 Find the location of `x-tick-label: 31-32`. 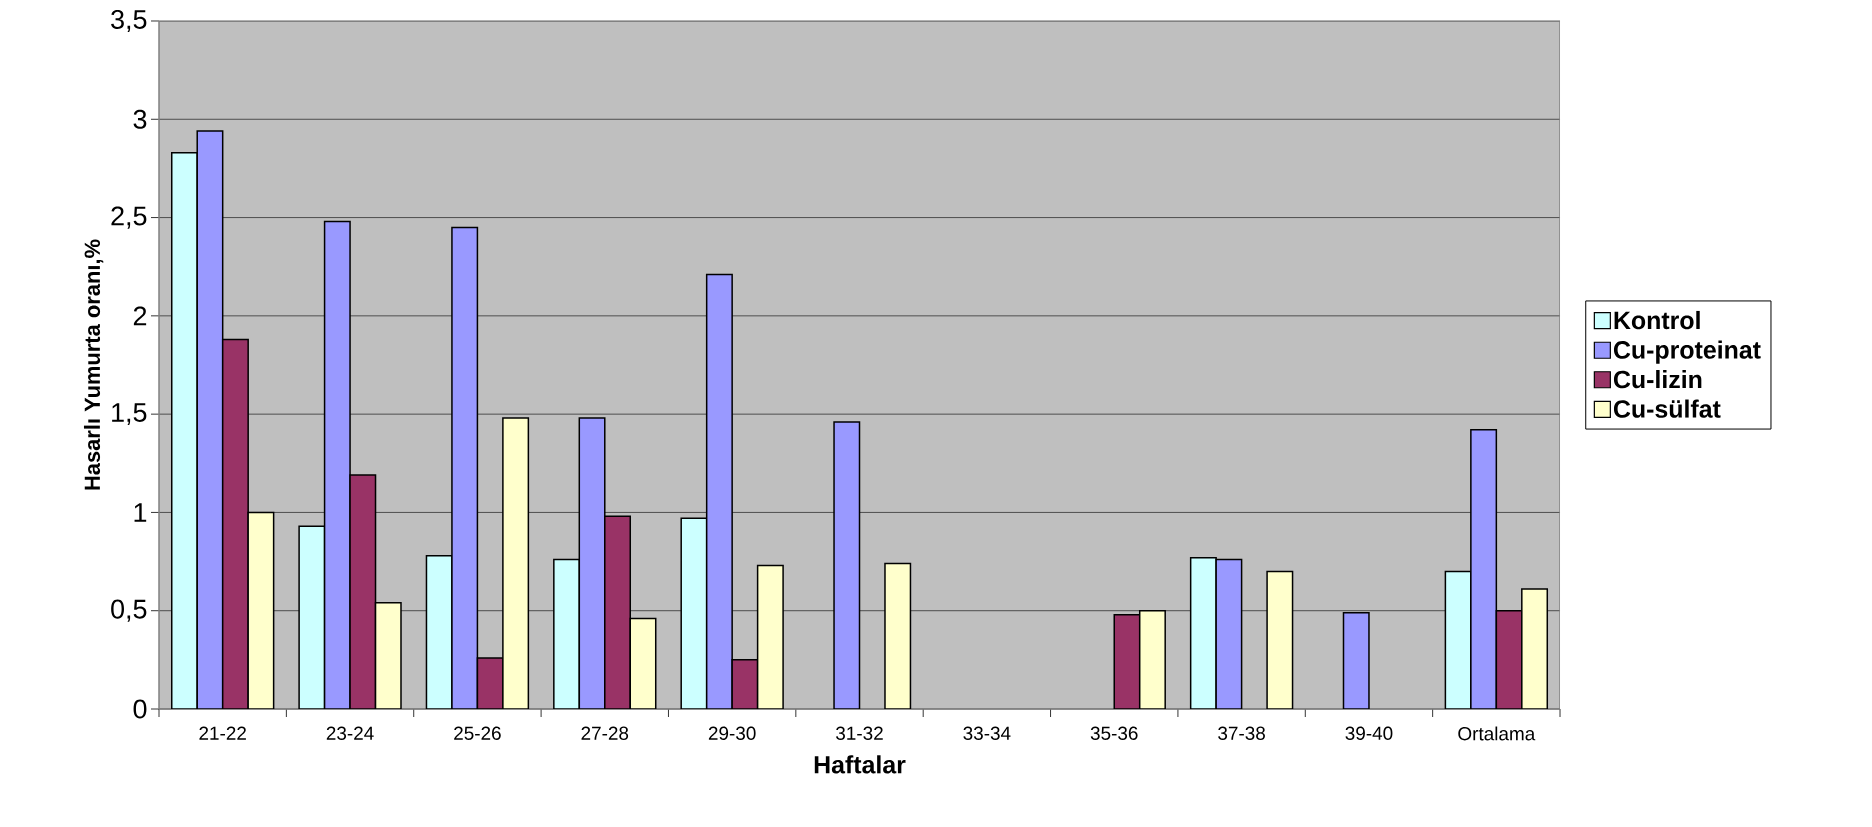

x-tick-label: 31-32 is located at coordinates (859, 733).